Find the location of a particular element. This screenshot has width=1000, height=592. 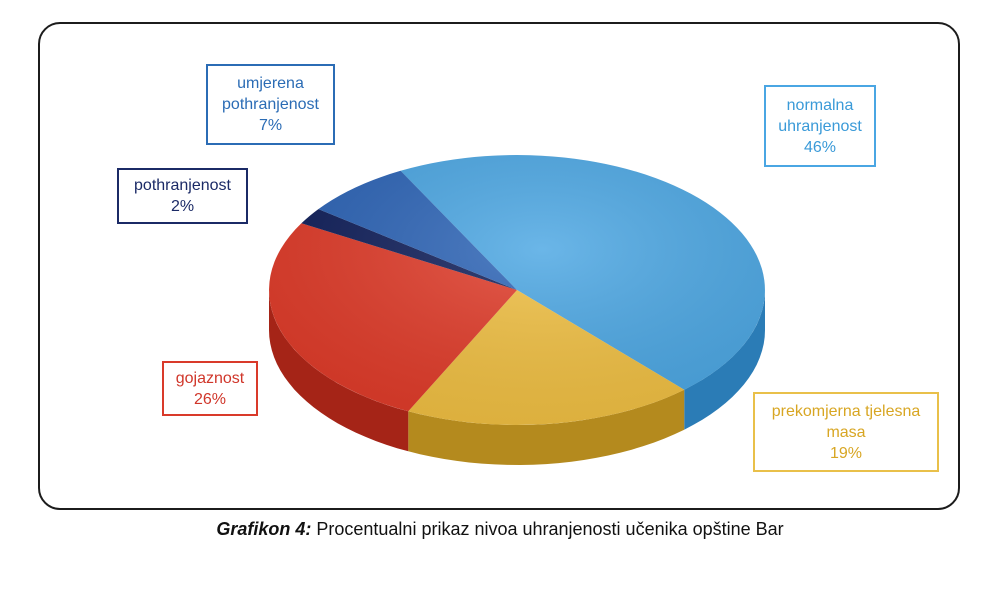

label-umjerena-pothranjenost: umjerena pothranjenost 7% is located at coordinates (270, 104).